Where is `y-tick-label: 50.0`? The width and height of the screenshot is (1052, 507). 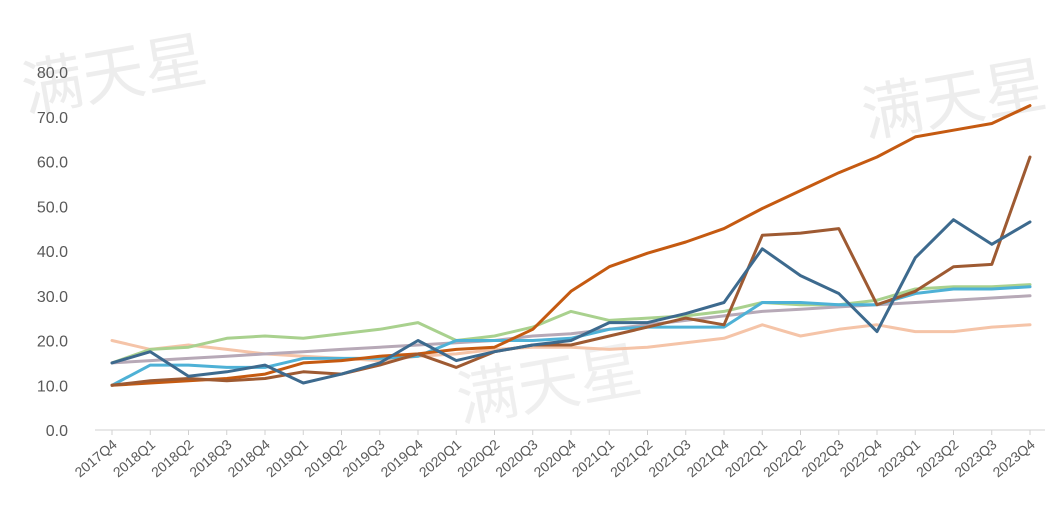 y-tick-label: 50.0 is located at coordinates (52, 207).